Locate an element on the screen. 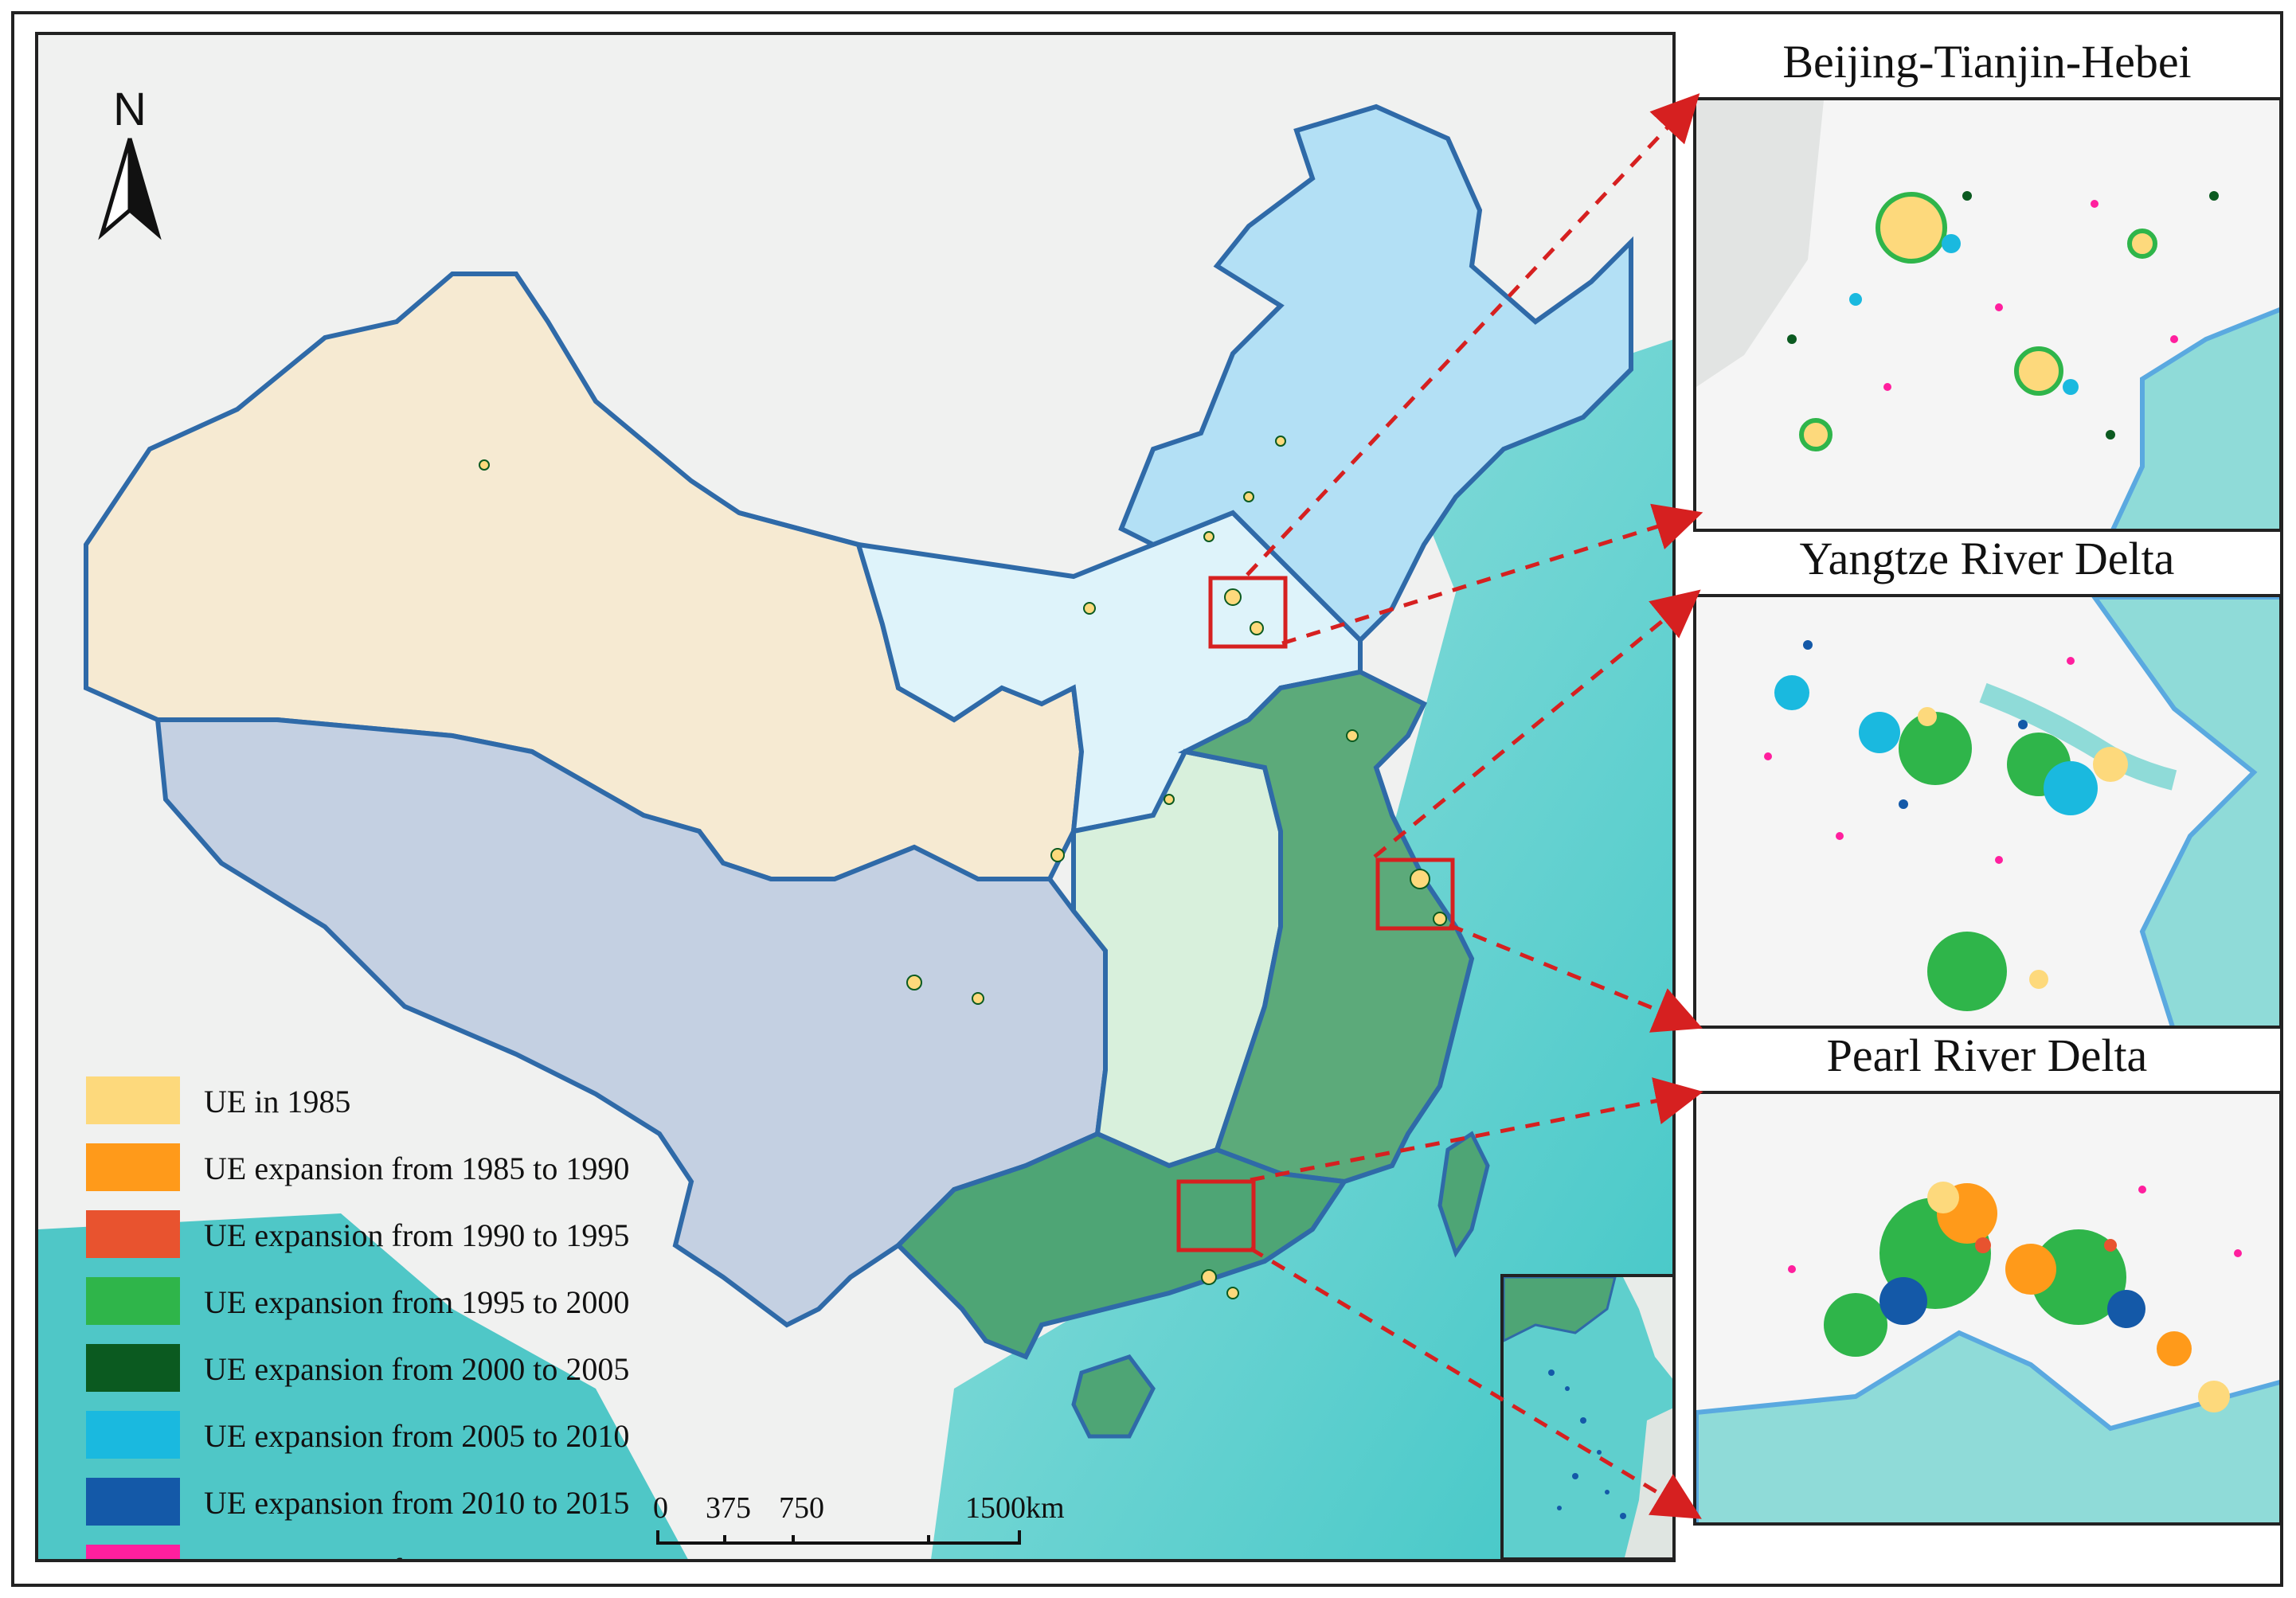  scale-tick-label: 1500km is located at coordinates (1015, 1508).